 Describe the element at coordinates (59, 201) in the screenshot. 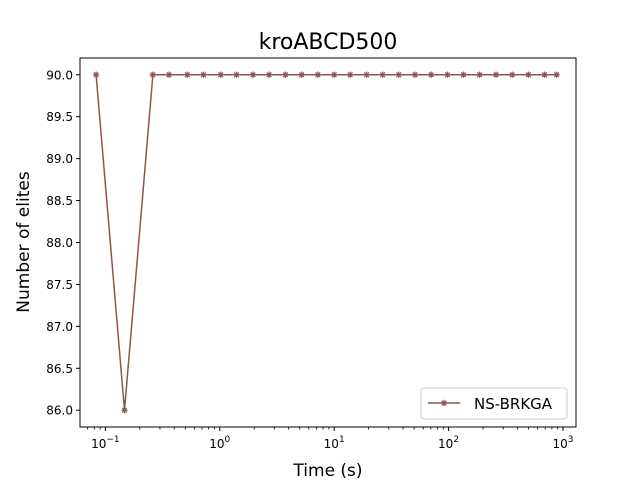

I see `y-tick-label: 88.5` at that location.